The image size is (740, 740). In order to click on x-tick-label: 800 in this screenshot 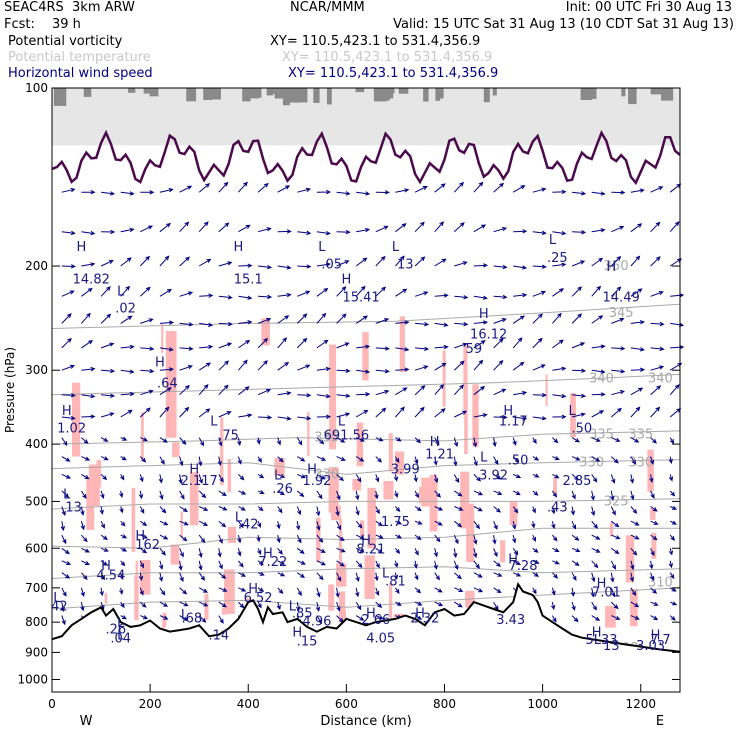, I will do `click(444, 704)`.